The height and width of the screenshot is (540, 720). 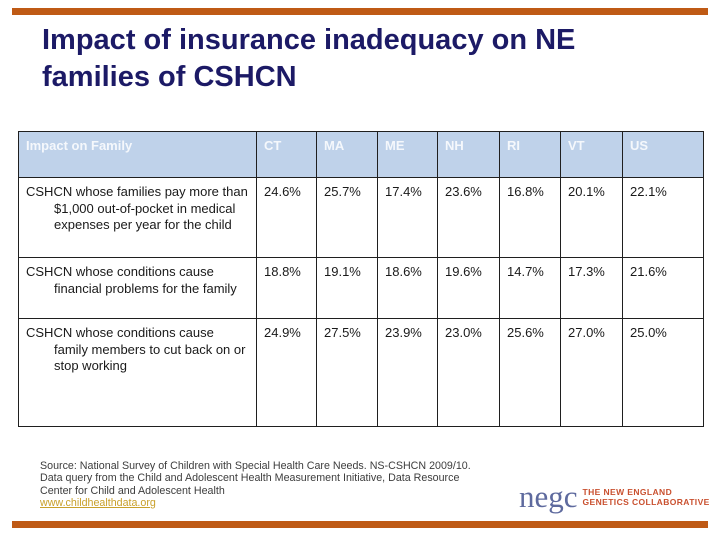 I want to click on page-title-line-2: families of CSHCN, so click(x=169, y=77).